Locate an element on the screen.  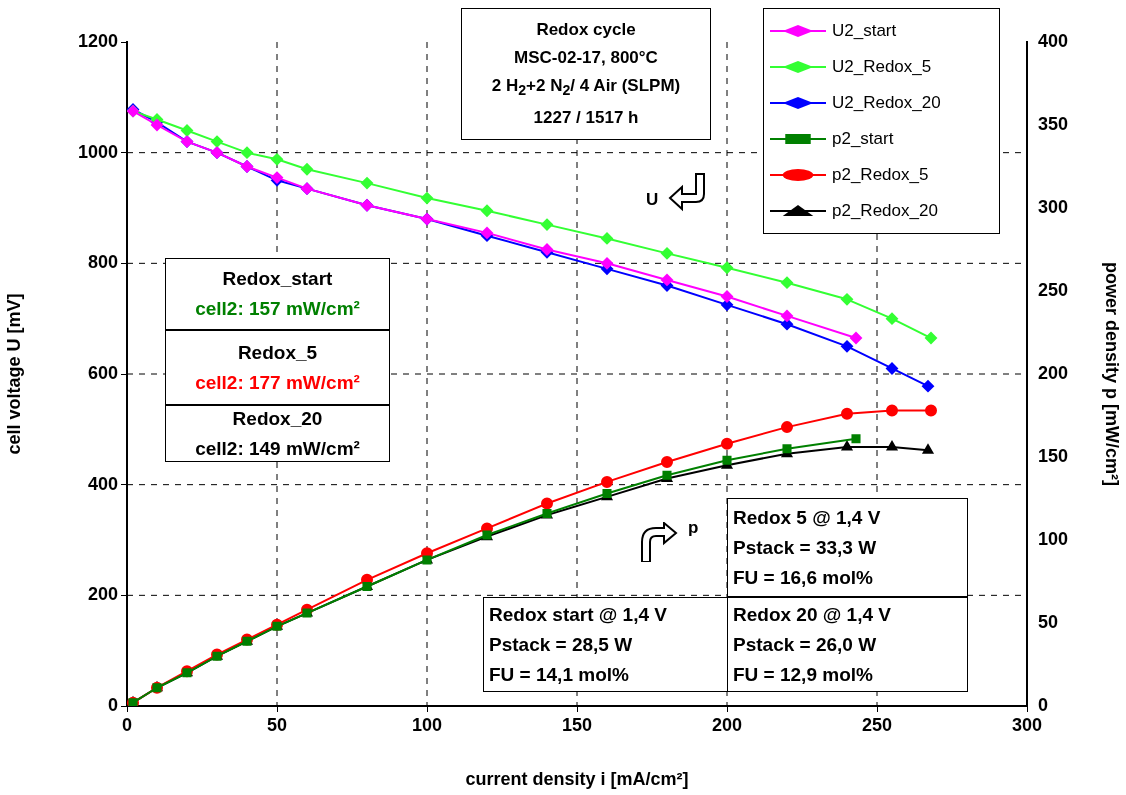
y-tick-label: 600 is located at coordinates (102, 372).